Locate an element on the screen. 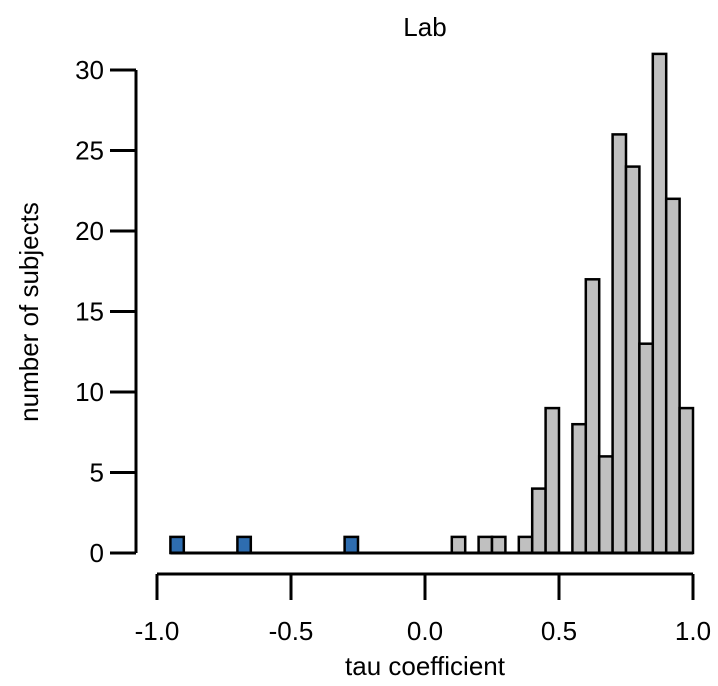  x-tick-label: 0.5 is located at coordinates (559, 631).